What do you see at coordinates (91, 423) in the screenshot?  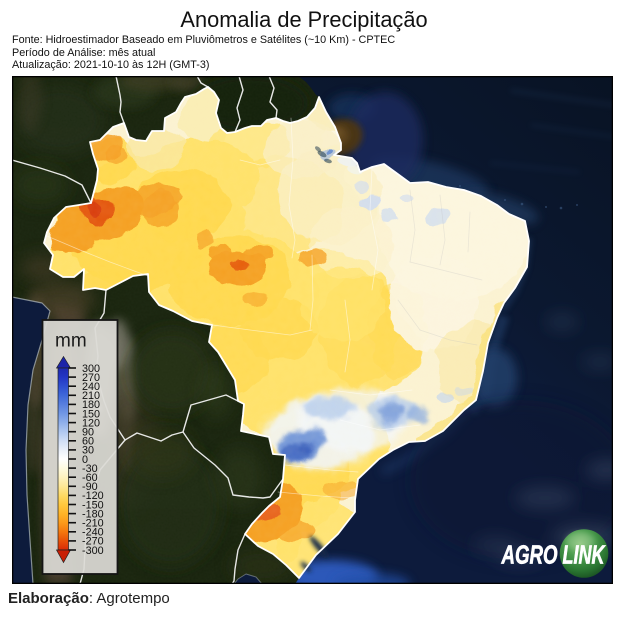 I see `svg-text: 120` at bounding box center [91, 423].